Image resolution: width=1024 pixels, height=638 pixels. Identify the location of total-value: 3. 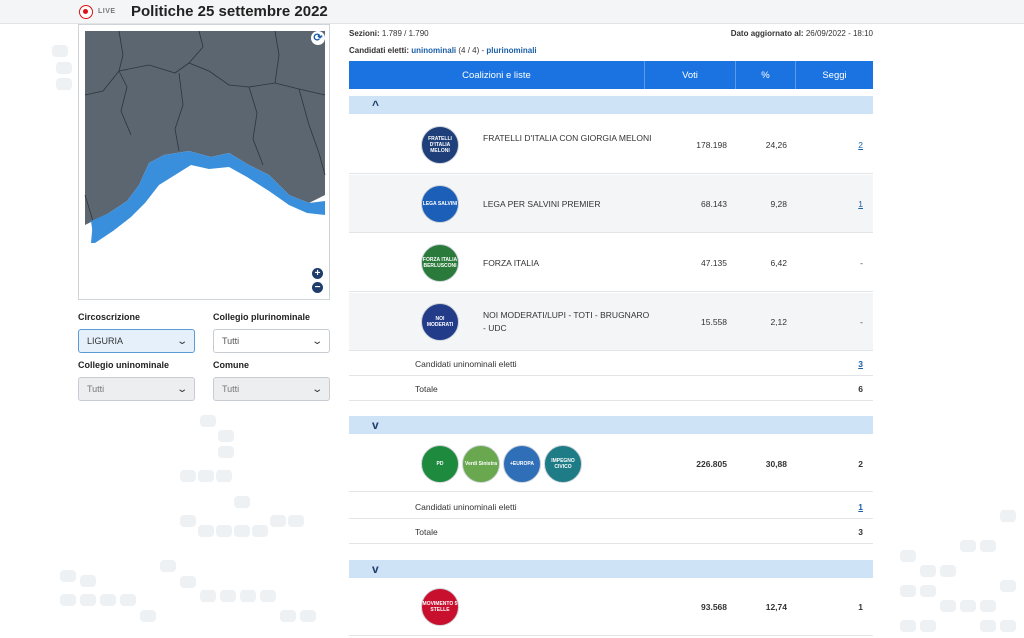
(860, 532).